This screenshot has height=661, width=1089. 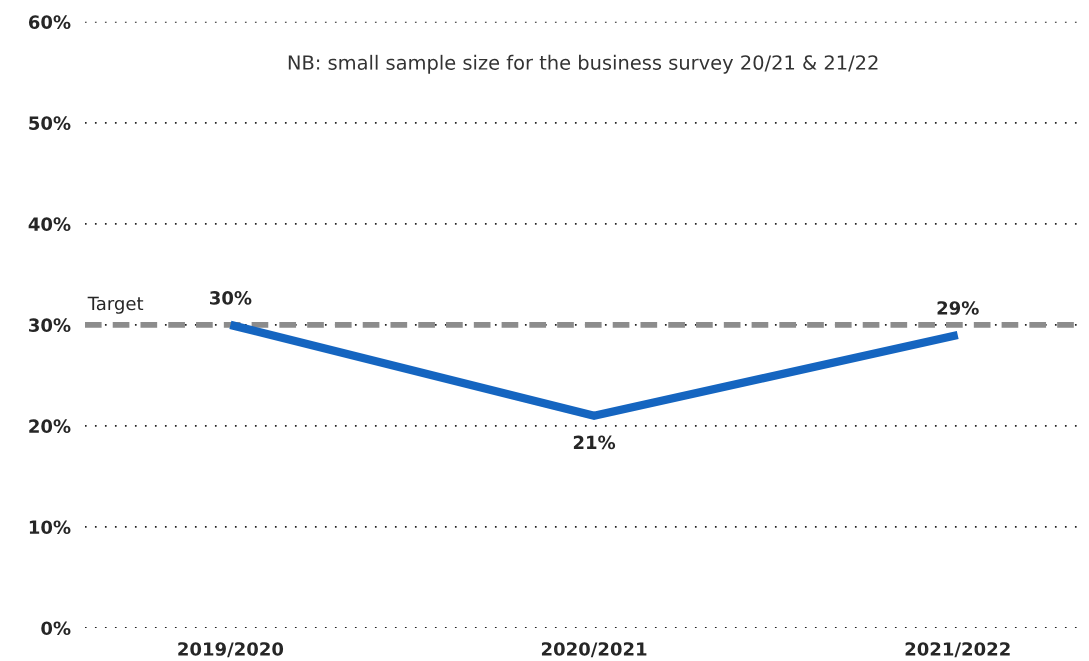 What do you see at coordinates (231, 650) in the screenshot?
I see `x-tick-label: 2019/2020` at bounding box center [231, 650].